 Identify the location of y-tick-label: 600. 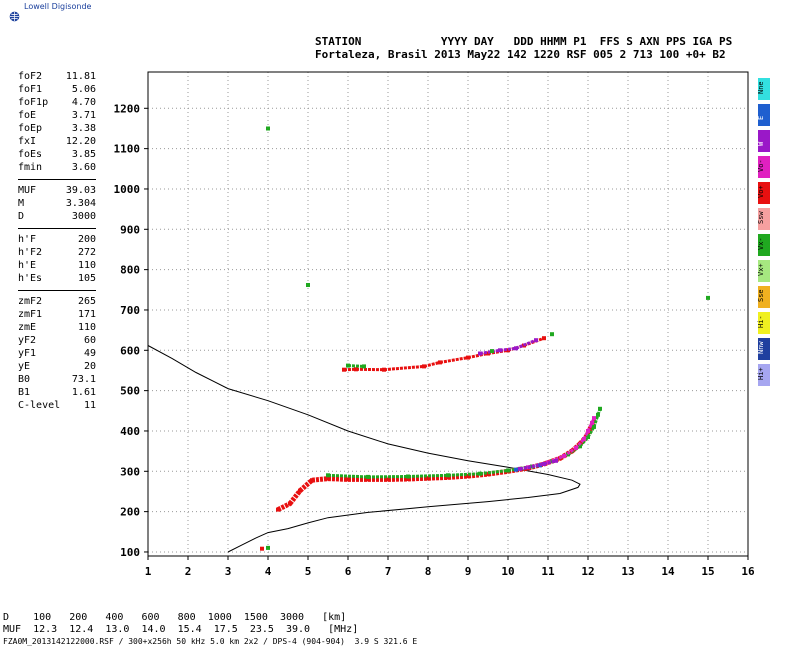
(130, 350).